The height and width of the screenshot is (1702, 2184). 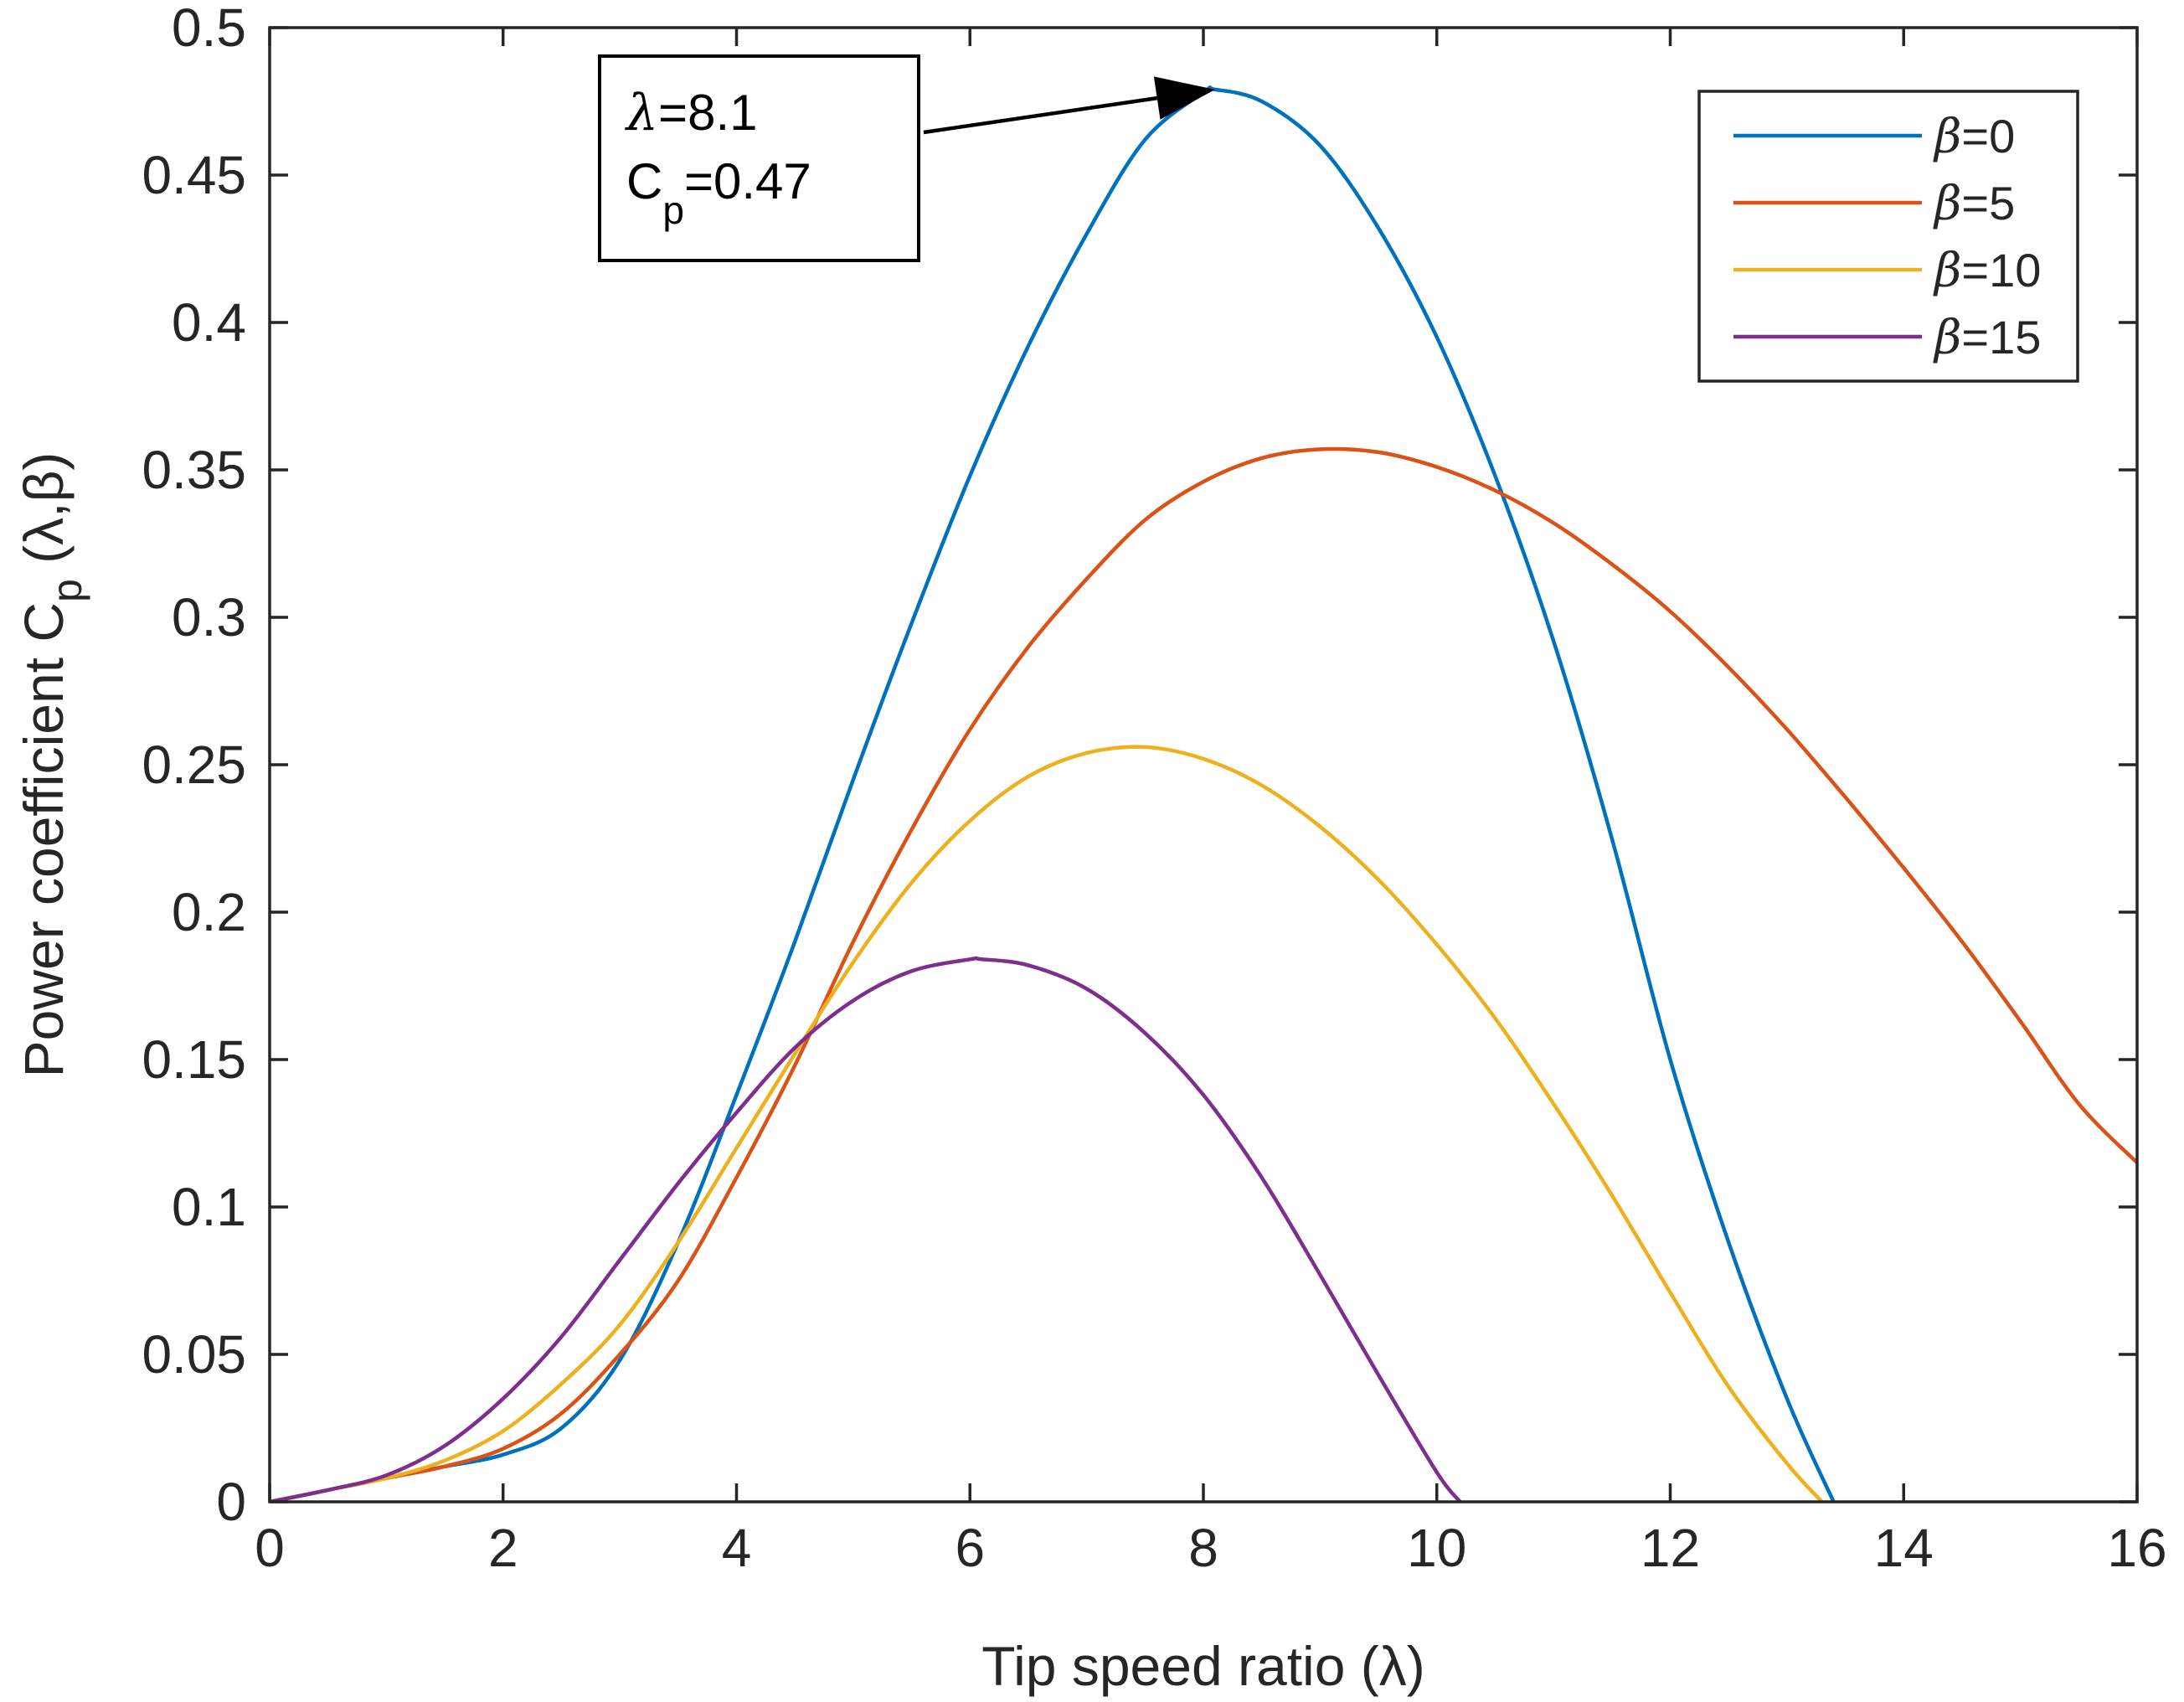 I want to click on y-tick-label: 0, so click(x=231, y=1502).